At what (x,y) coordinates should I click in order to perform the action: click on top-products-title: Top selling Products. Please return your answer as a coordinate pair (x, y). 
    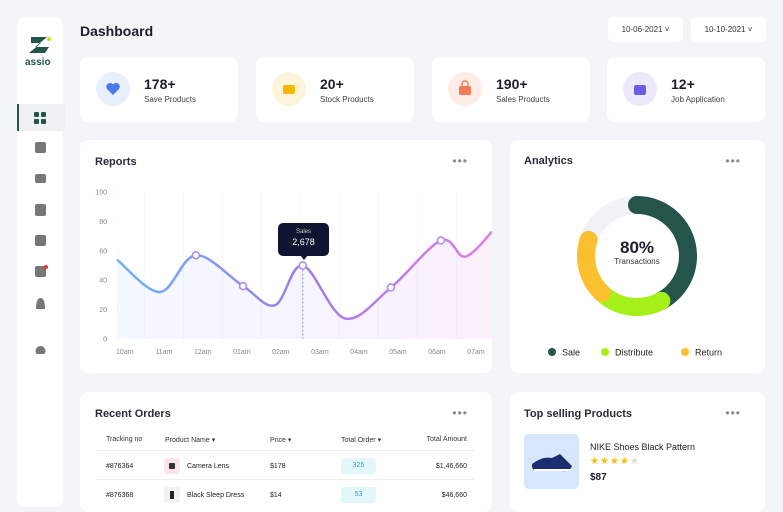
    Looking at the image, I should click on (578, 414).